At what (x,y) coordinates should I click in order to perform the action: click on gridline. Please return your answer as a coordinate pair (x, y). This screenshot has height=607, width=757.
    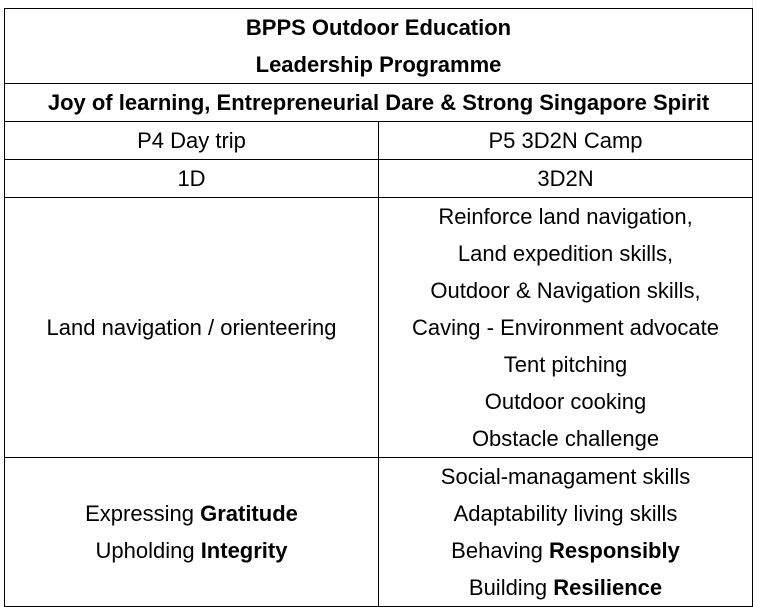
    Looking at the image, I should click on (754, 303).